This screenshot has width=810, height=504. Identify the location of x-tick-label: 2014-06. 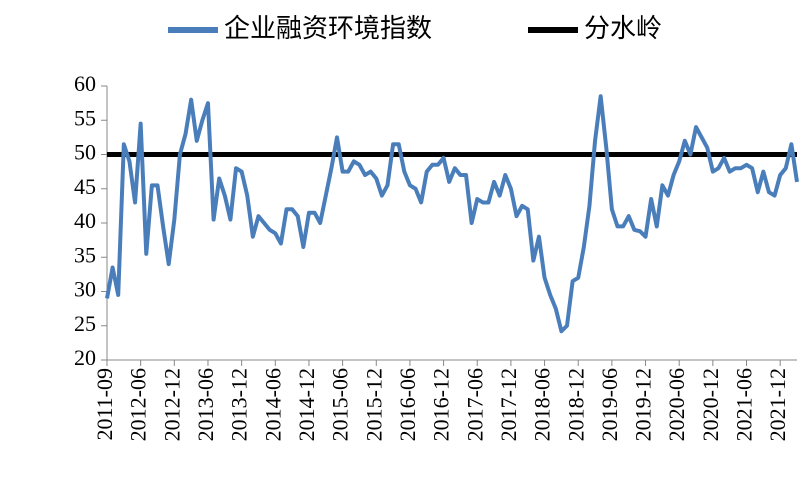
(272, 404).